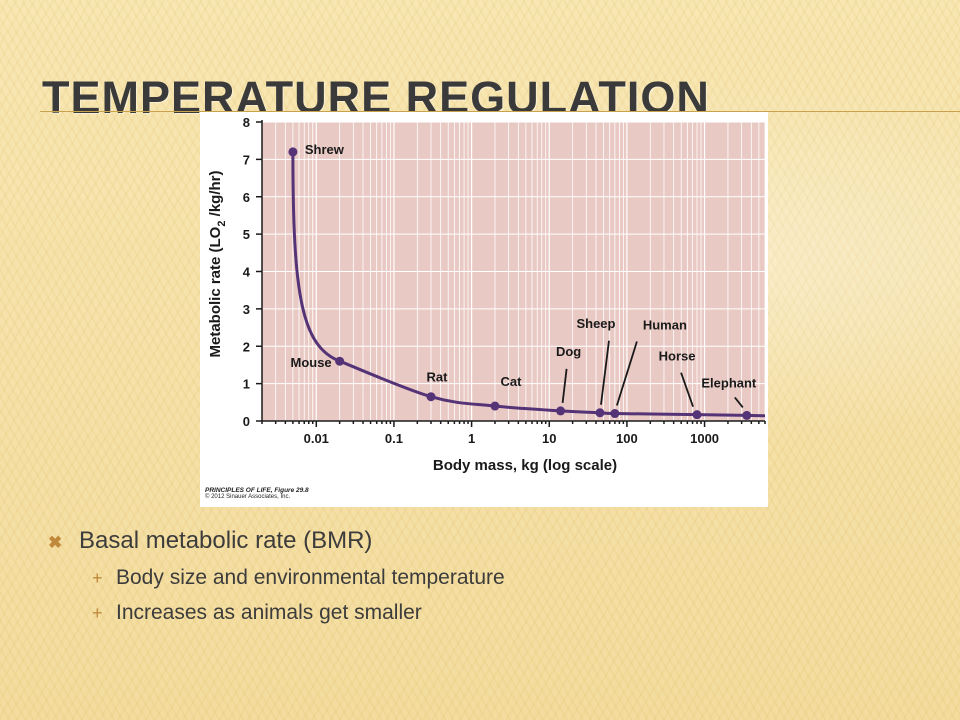  Describe the element at coordinates (500, 111) in the screenshot. I see `title-divider` at that location.